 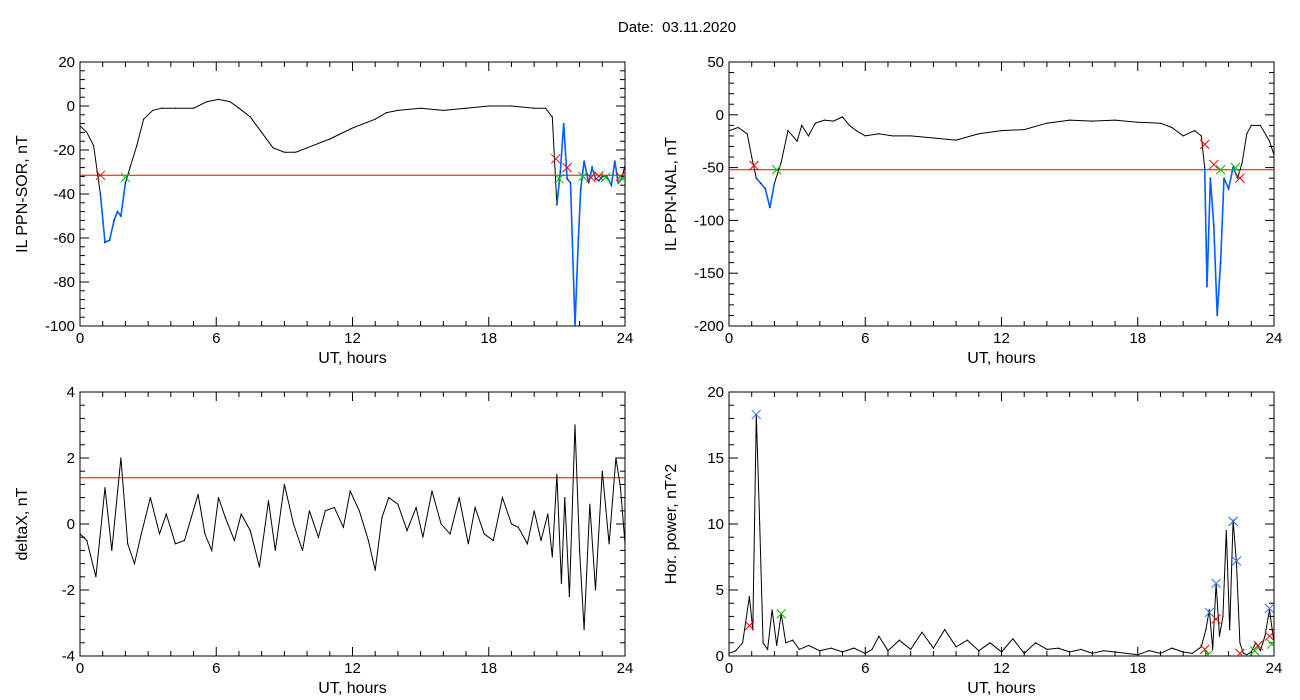 What do you see at coordinates (488, 338) in the screenshot?
I see `x-tick-label: 18` at bounding box center [488, 338].